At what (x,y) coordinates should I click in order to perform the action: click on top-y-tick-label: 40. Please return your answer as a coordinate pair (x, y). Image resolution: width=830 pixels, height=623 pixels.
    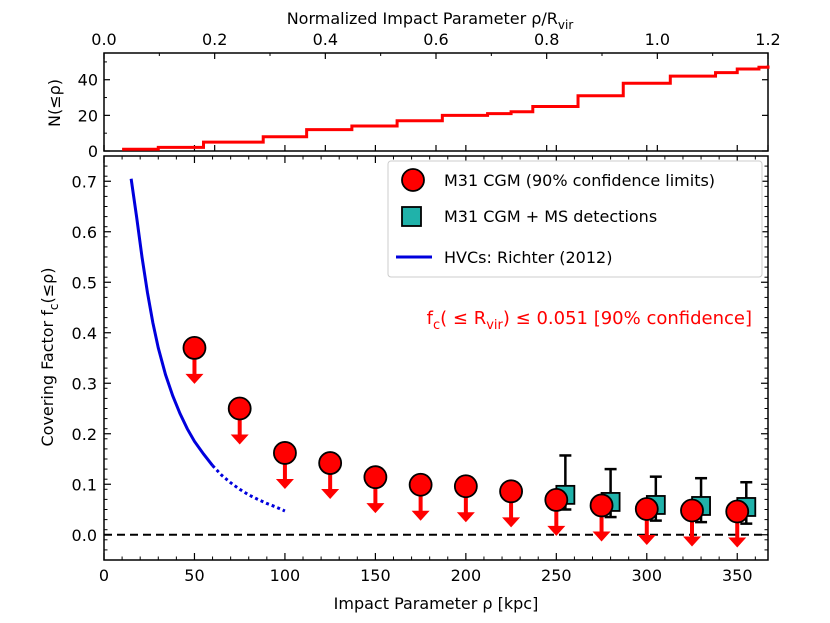
    Looking at the image, I should click on (88, 80).